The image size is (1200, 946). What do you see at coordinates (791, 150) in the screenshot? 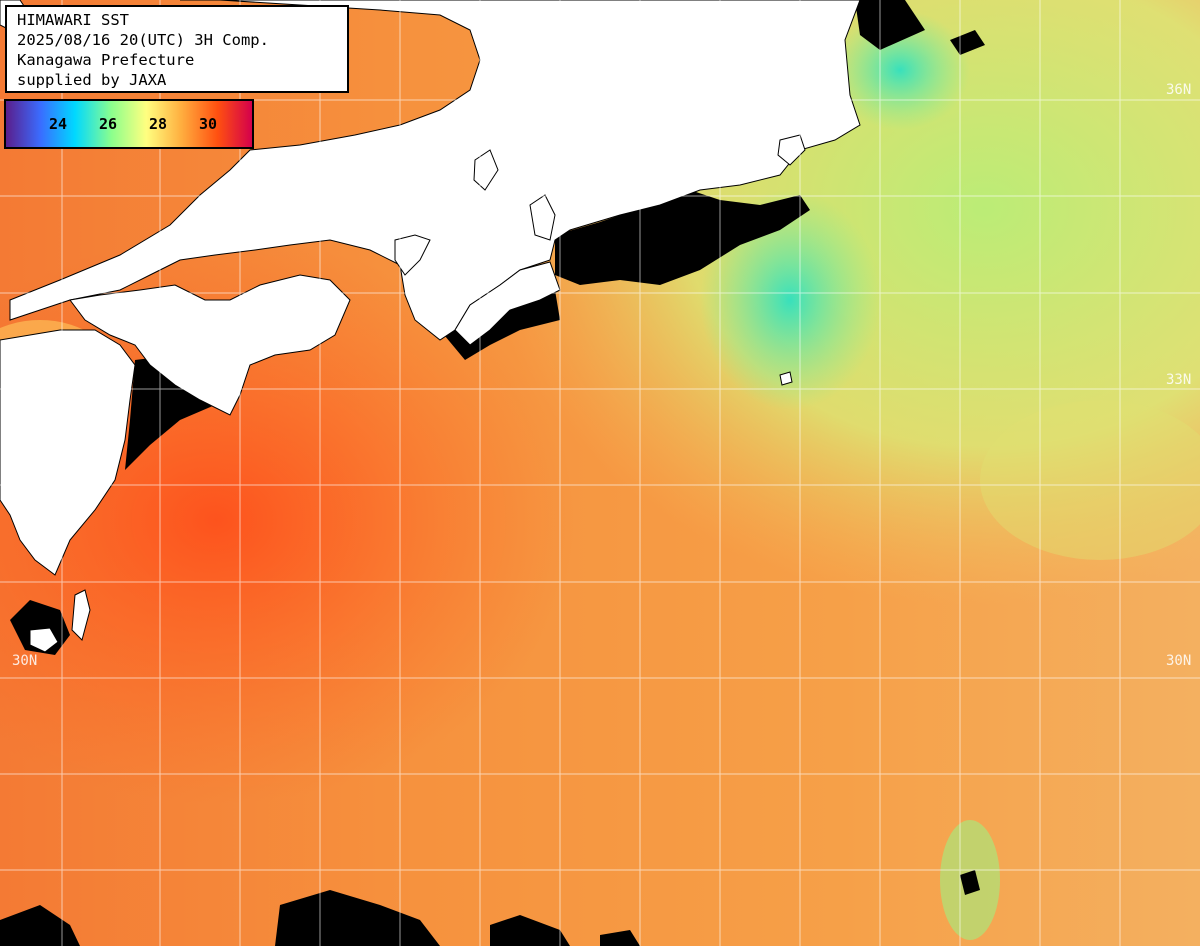
I see `island-izu` at bounding box center [791, 150].